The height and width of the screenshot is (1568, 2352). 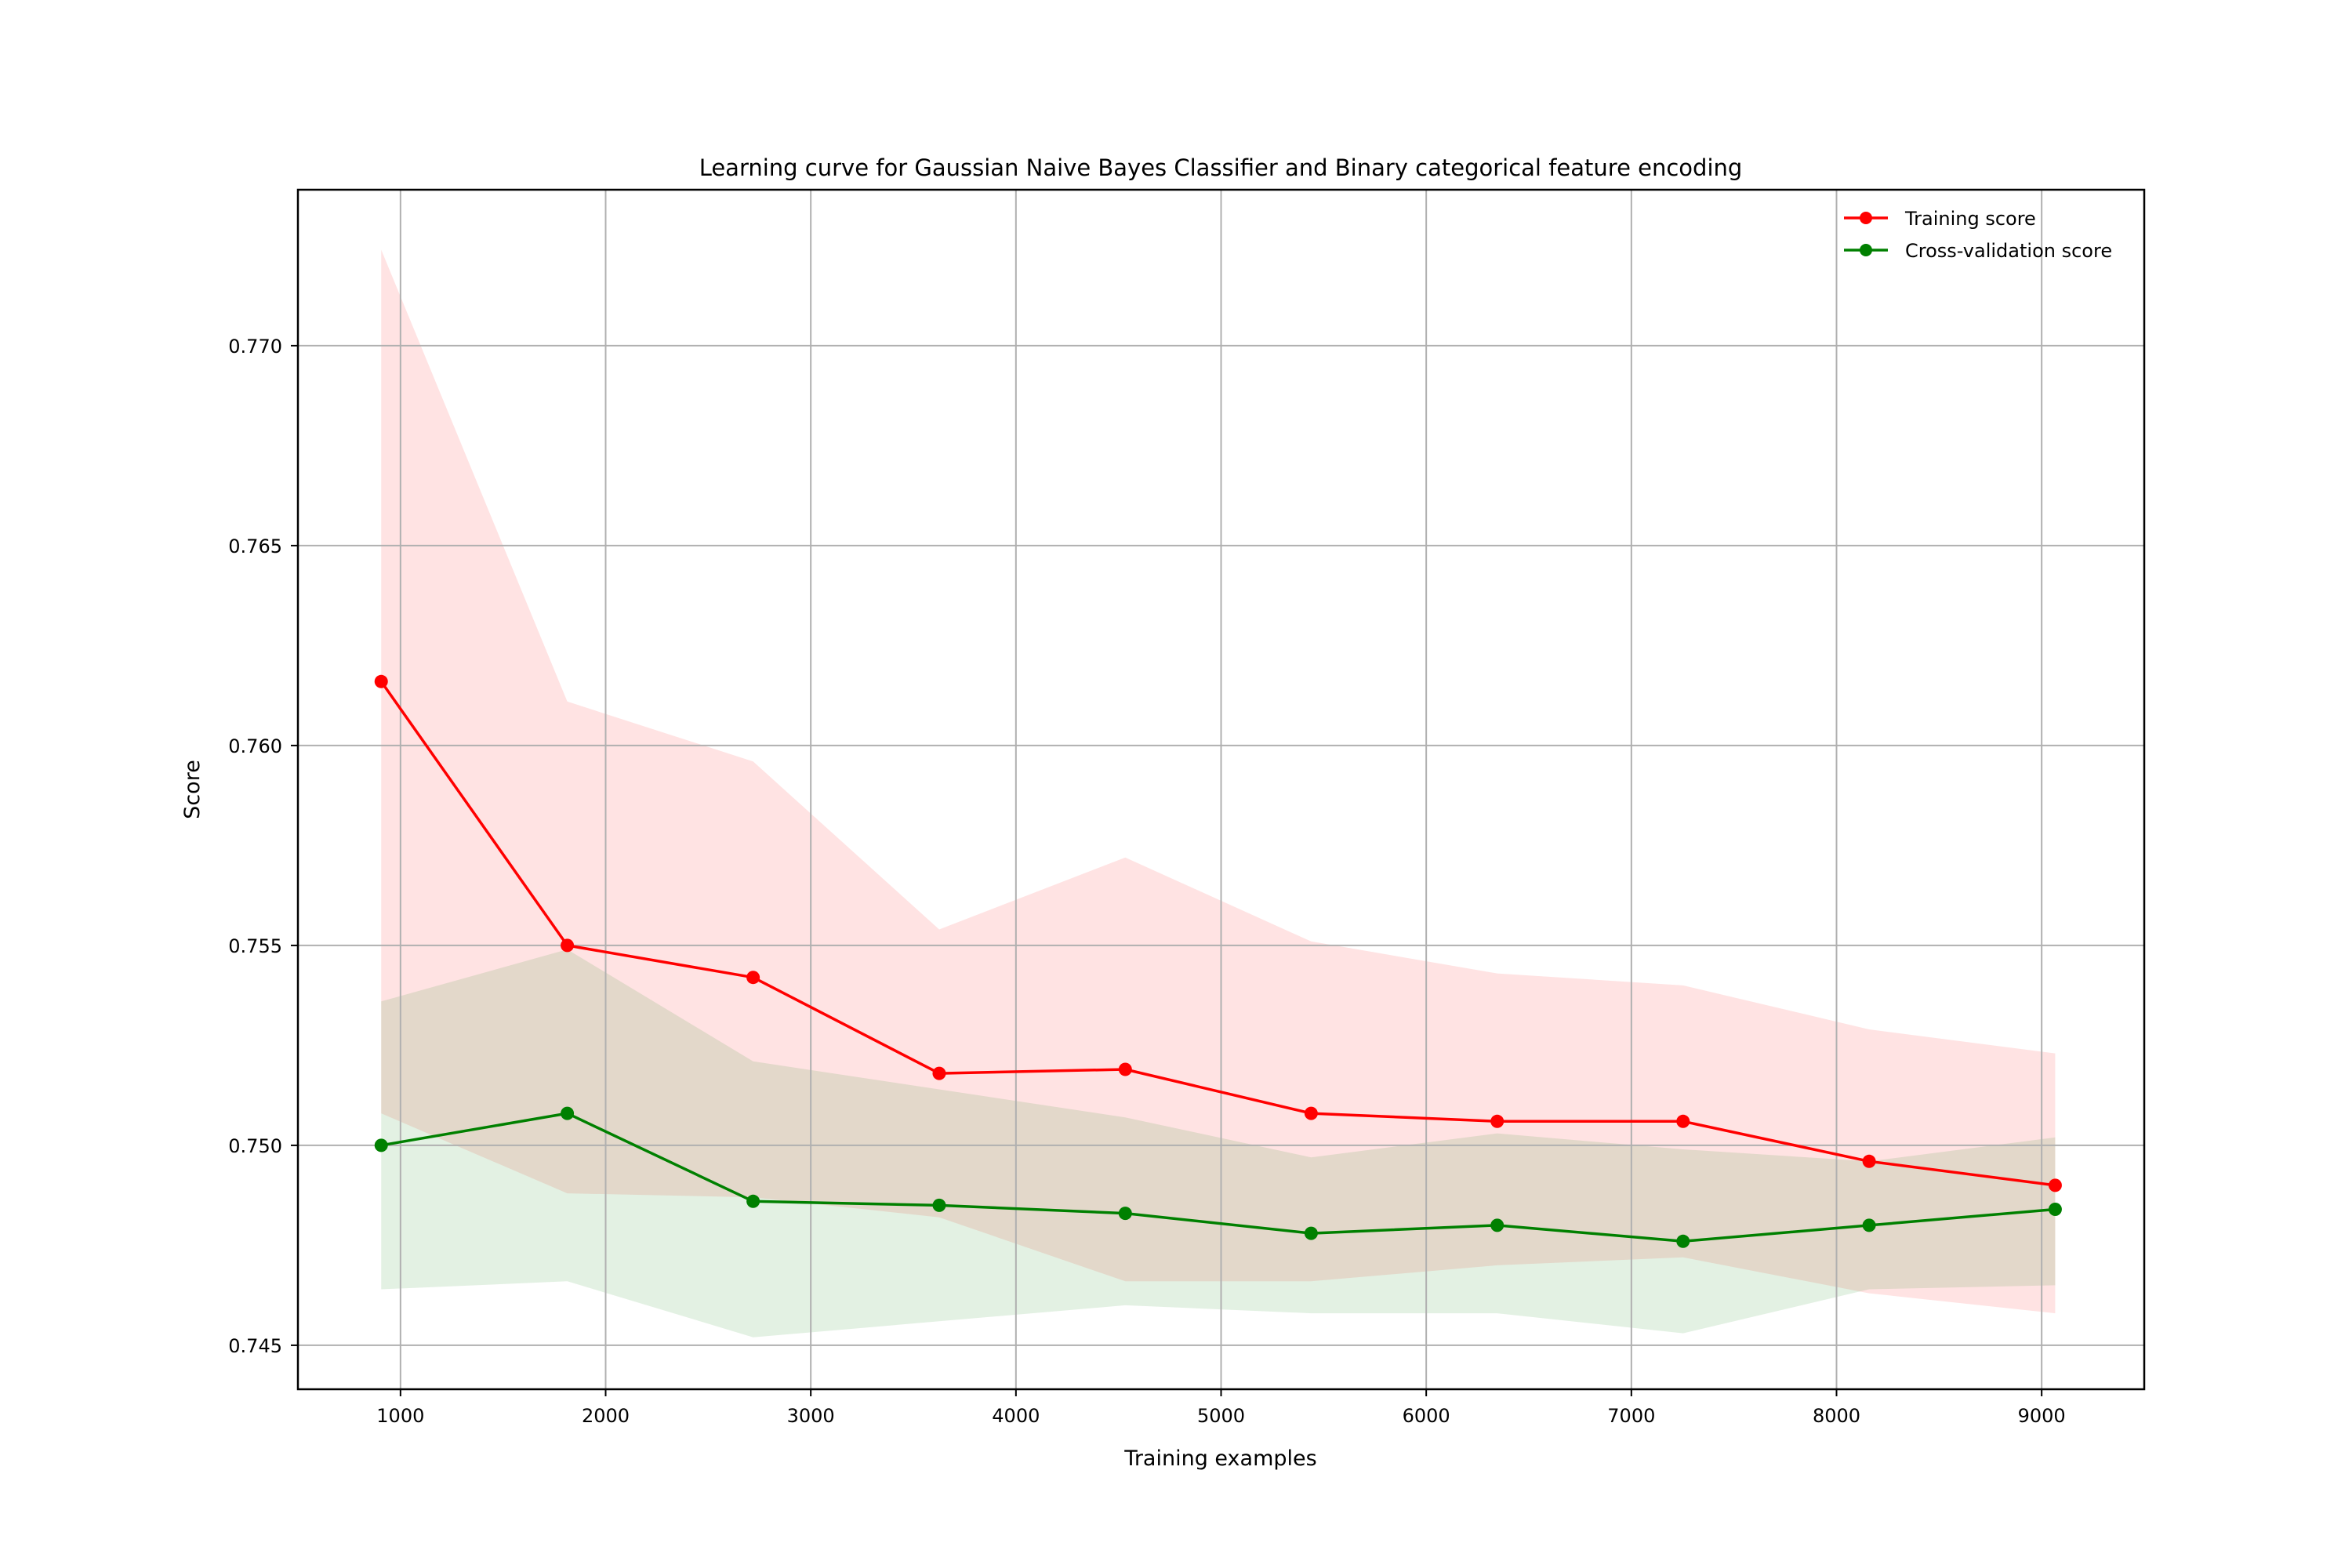 I want to click on x-tick-label: 9000, so click(x=2042, y=1416).